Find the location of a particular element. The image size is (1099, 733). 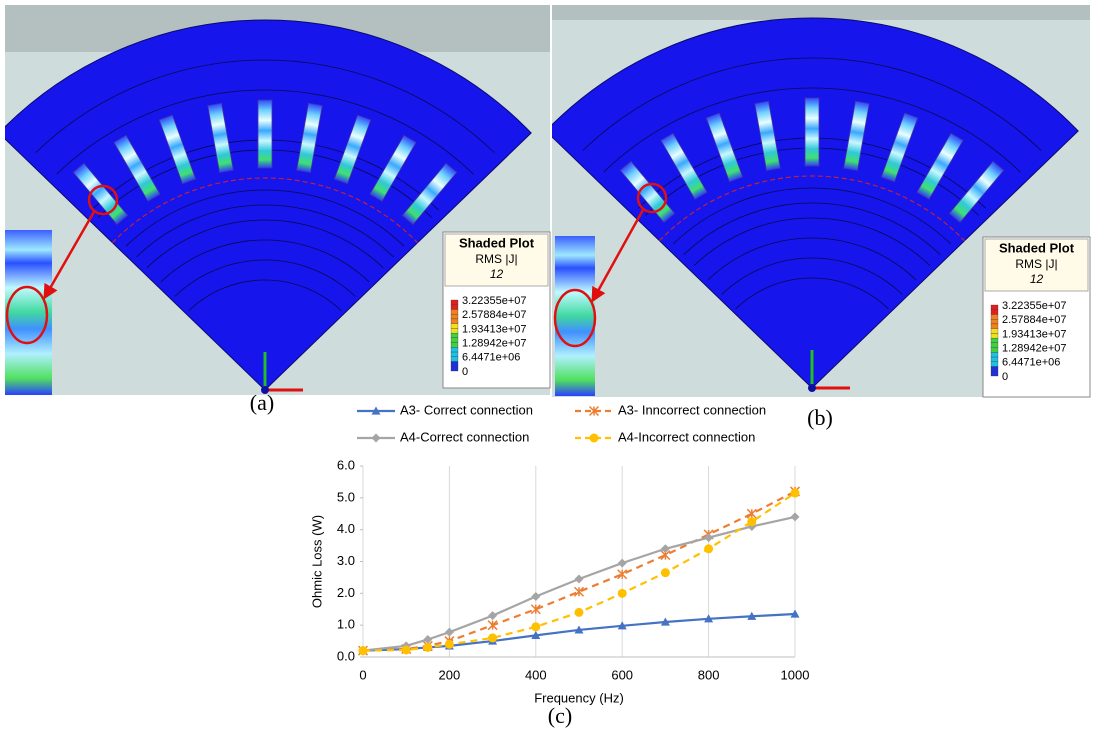

legend-label: A3- Inncorrect connection is located at coordinates (692, 409).